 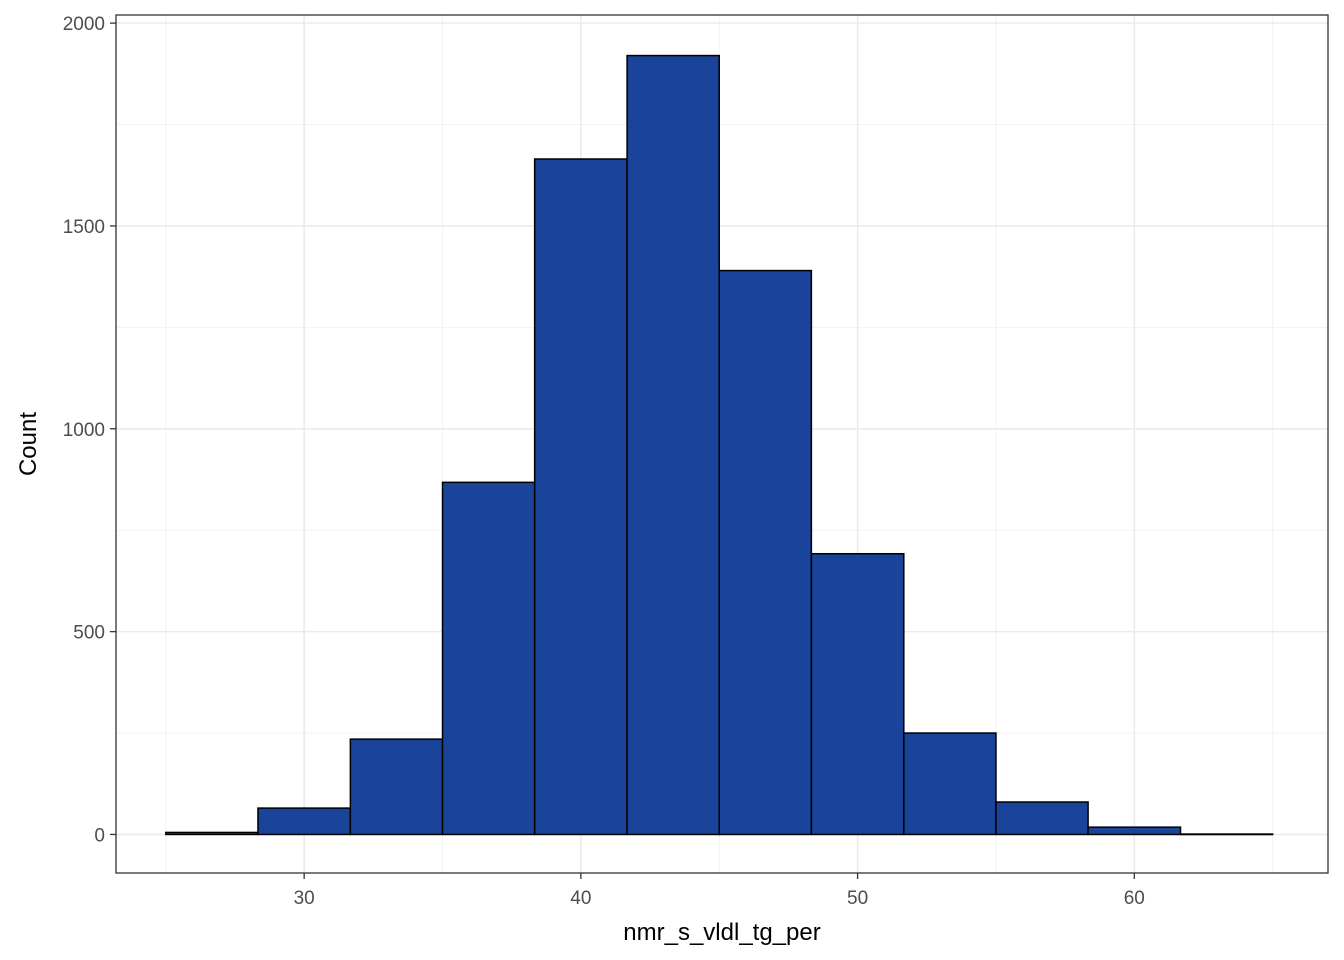 What do you see at coordinates (99, 835) in the screenshot?
I see `y-tick-label: 0` at bounding box center [99, 835].